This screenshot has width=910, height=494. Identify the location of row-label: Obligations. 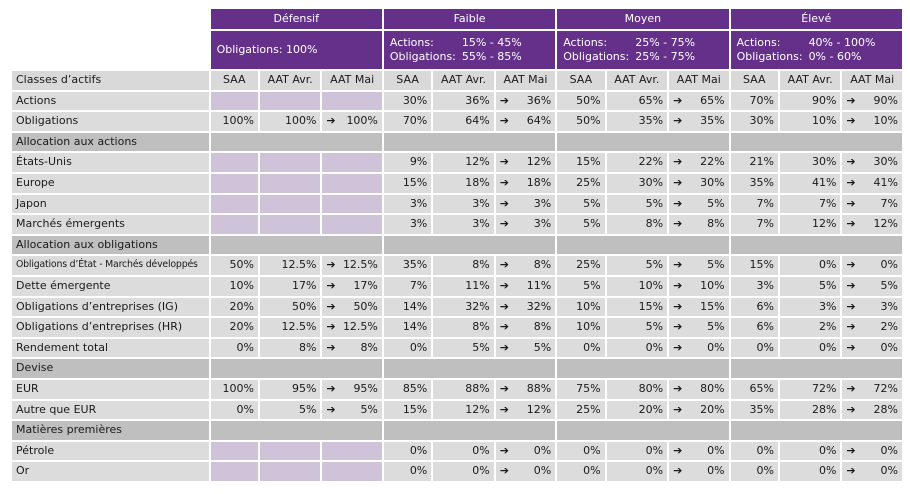
(110, 121).